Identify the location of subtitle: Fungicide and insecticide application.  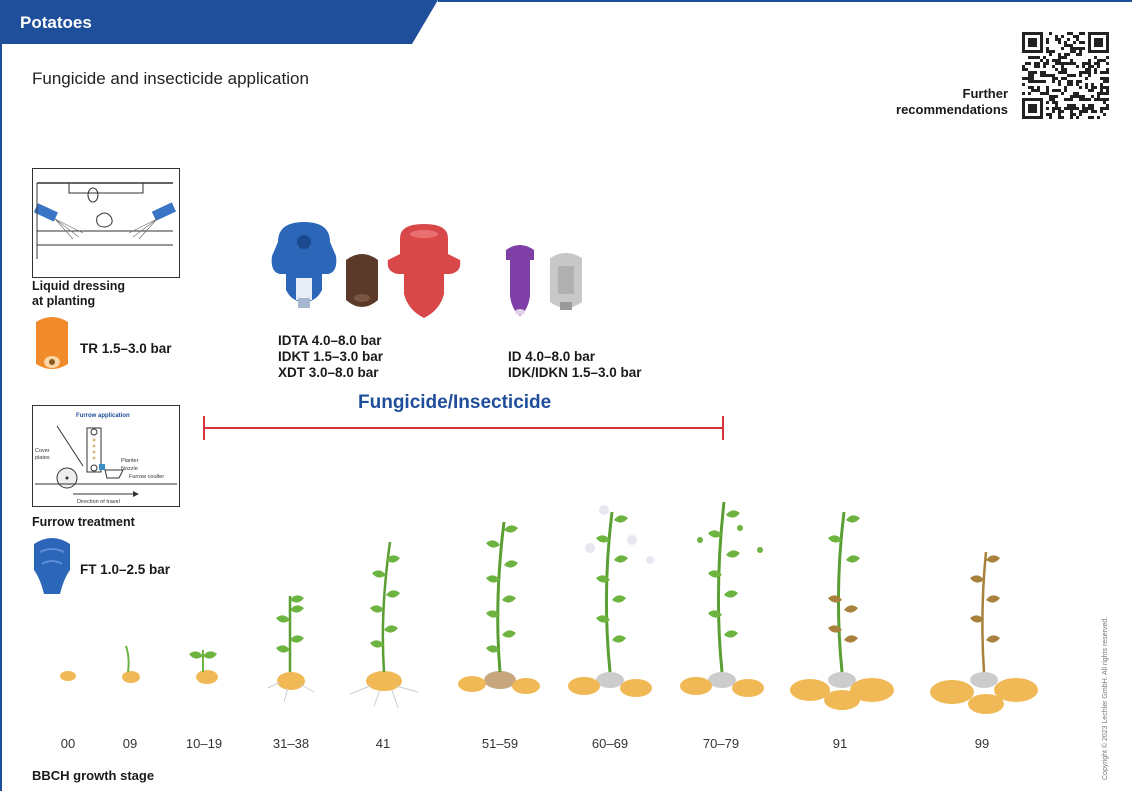
(170, 78).